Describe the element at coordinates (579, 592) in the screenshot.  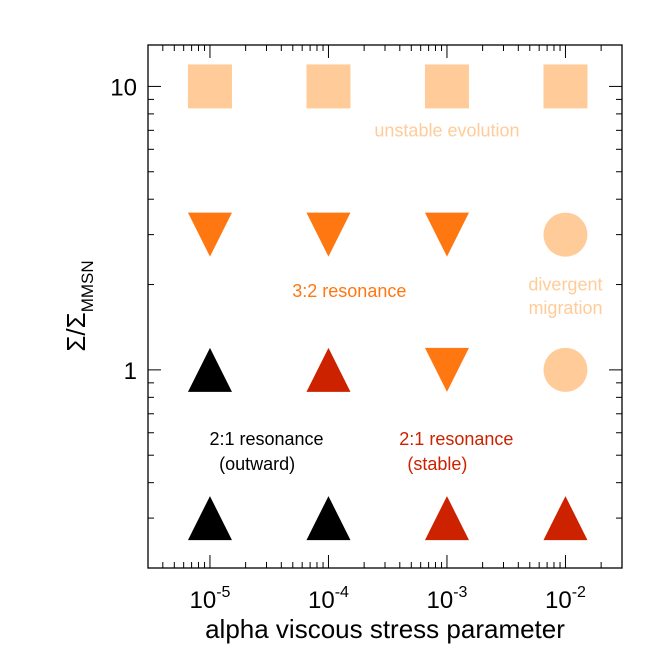
I see `x-tick-label-exponent: -2` at that location.